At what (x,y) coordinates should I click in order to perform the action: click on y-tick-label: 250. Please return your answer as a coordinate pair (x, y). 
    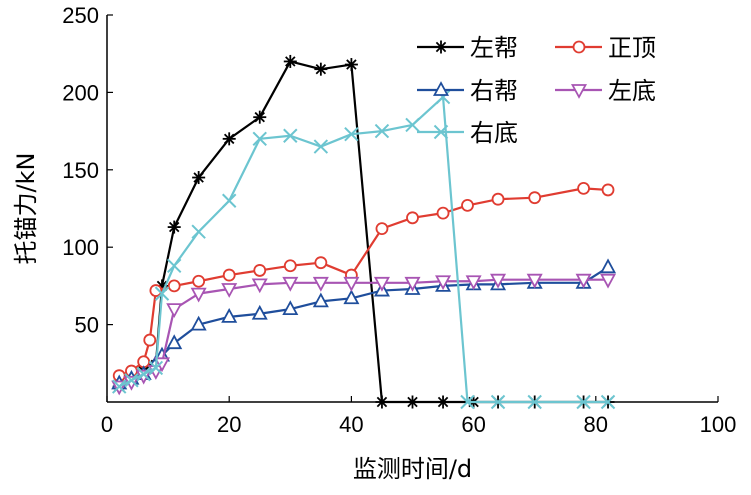
    Looking at the image, I should click on (80, 15).